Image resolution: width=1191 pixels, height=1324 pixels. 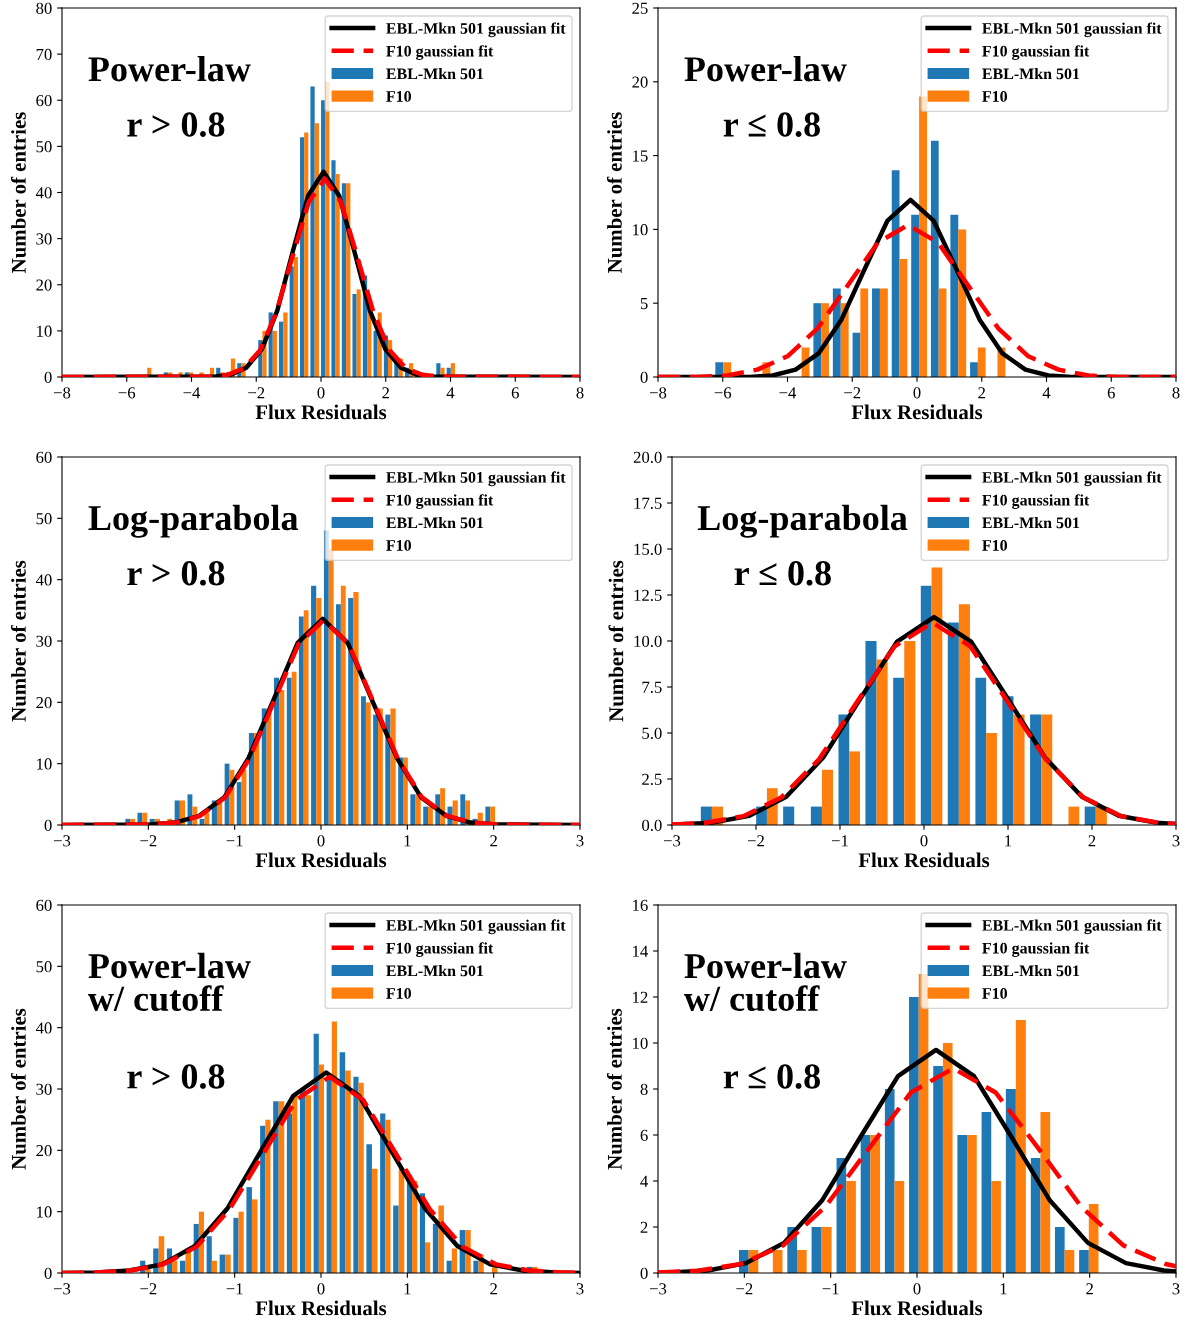 What do you see at coordinates (652, 825) in the screenshot?
I see `y-tick-label: 0.0` at bounding box center [652, 825].